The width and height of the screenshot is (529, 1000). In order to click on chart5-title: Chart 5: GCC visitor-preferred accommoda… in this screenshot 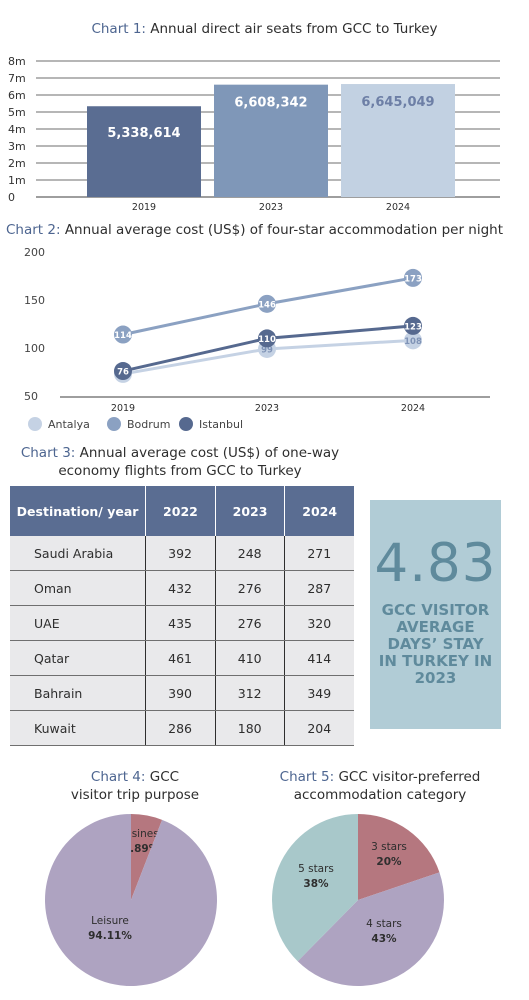, I will do `click(380, 786)`.